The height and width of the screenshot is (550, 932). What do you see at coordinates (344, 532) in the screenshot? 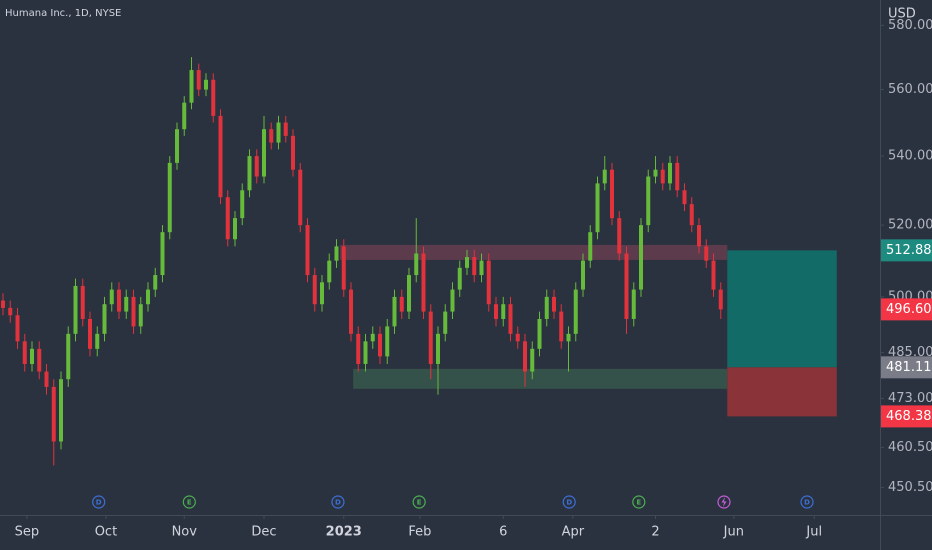
I see `x-tick-label: 2023` at bounding box center [344, 532].